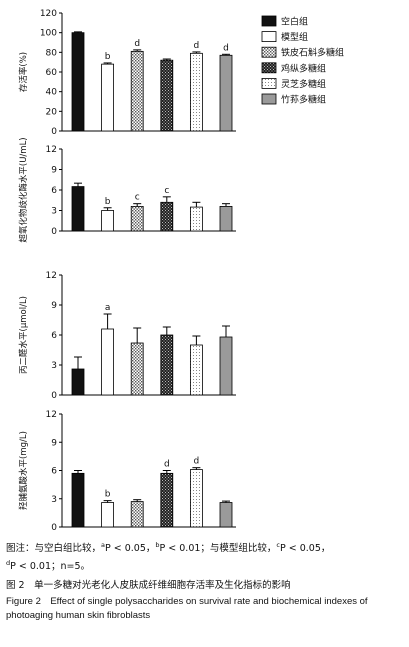 The width and height of the screenshot is (409, 647). I want to click on y-tick-label: 40, so click(52, 93).